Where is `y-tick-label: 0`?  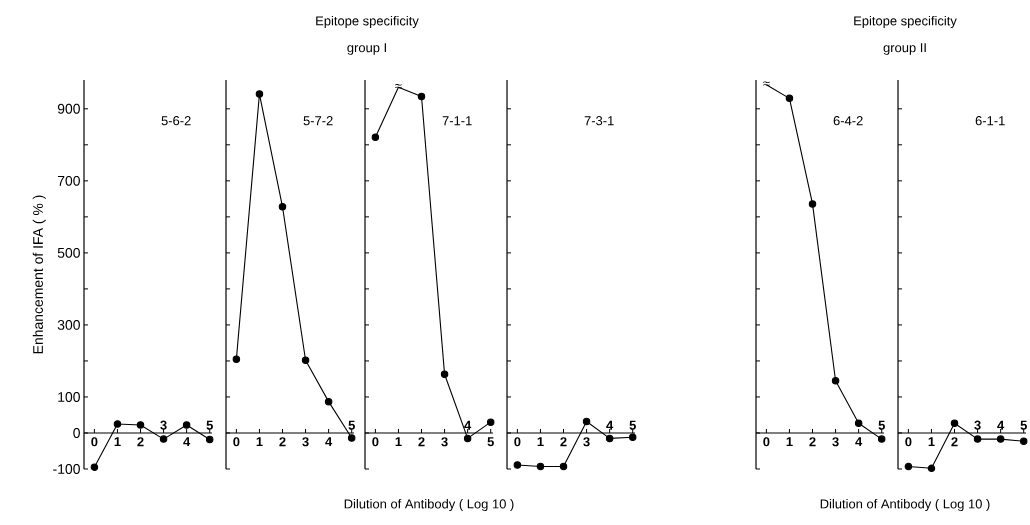
y-tick-label: 0 is located at coordinates (76, 433).